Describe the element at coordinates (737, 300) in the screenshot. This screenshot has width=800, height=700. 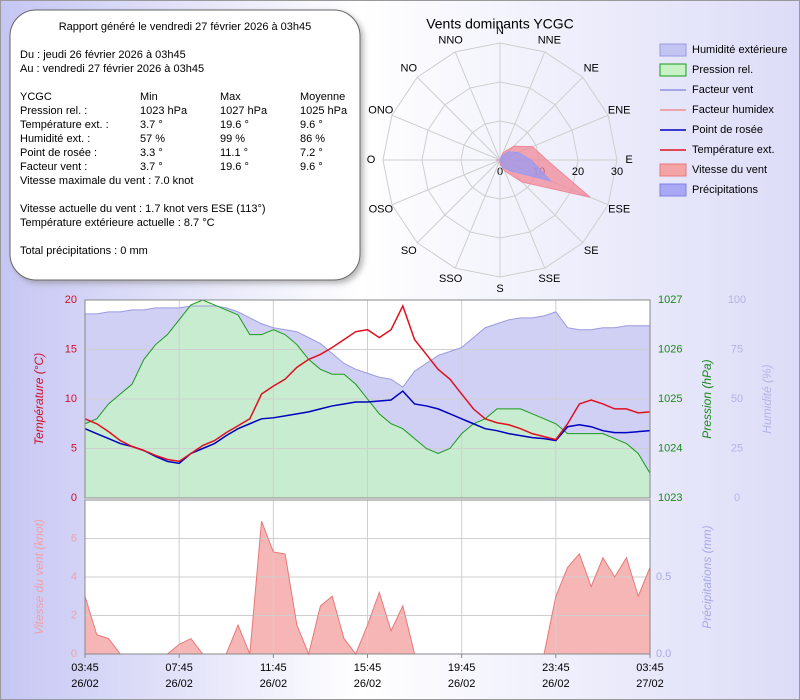
I see `y3-tick-label: 100` at that location.